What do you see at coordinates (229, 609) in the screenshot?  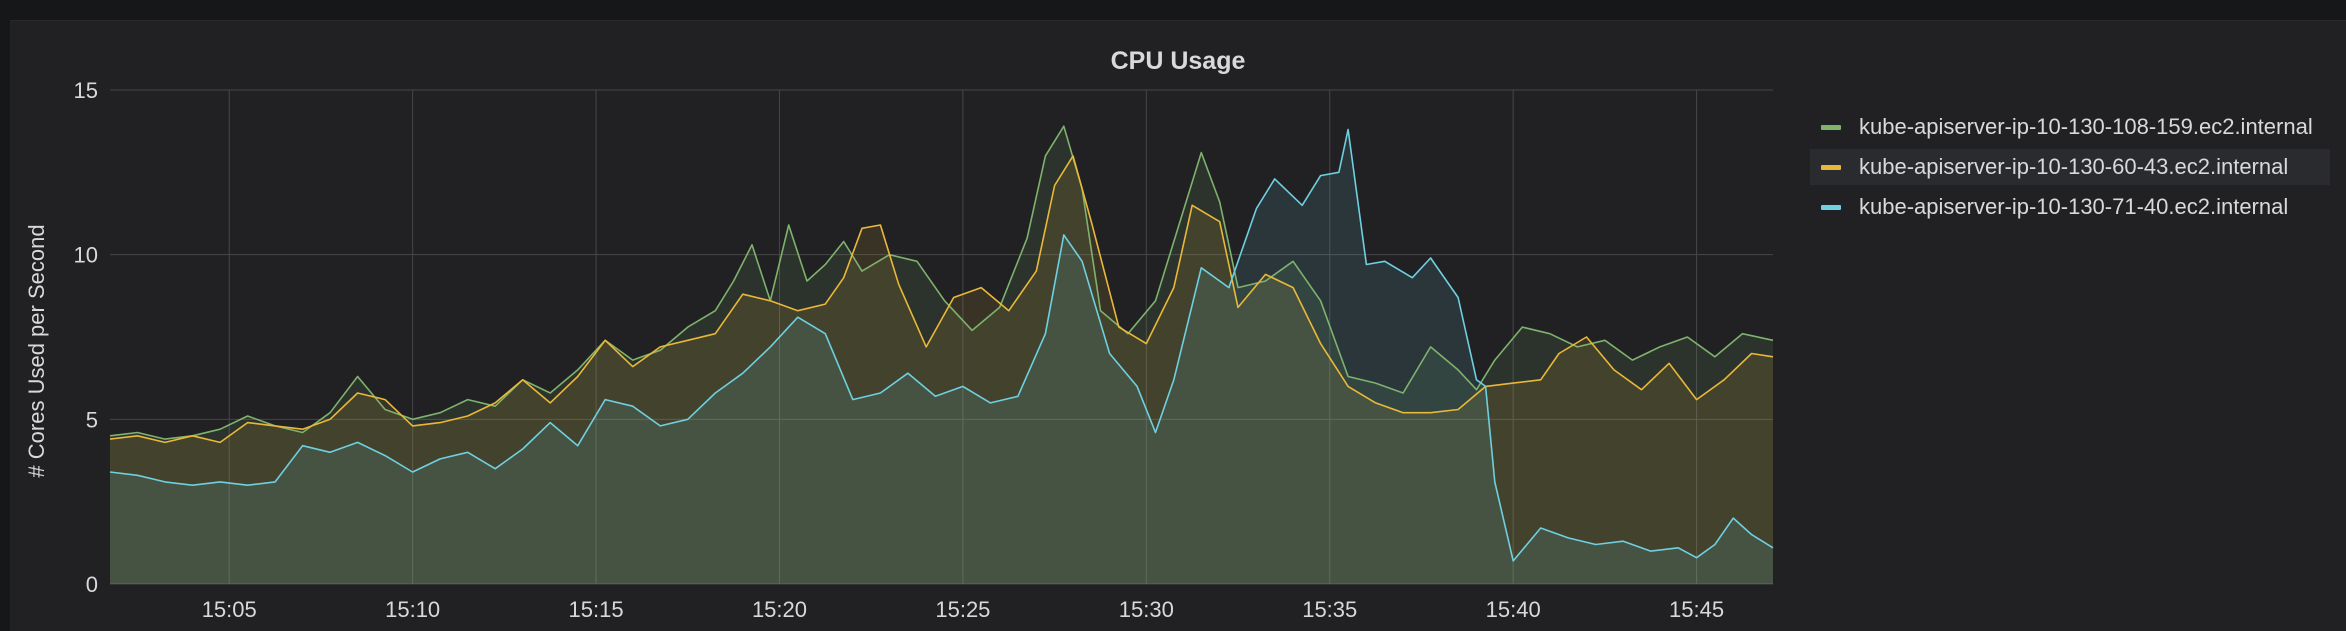 I see `x-tick-label: 15:05` at bounding box center [229, 609].